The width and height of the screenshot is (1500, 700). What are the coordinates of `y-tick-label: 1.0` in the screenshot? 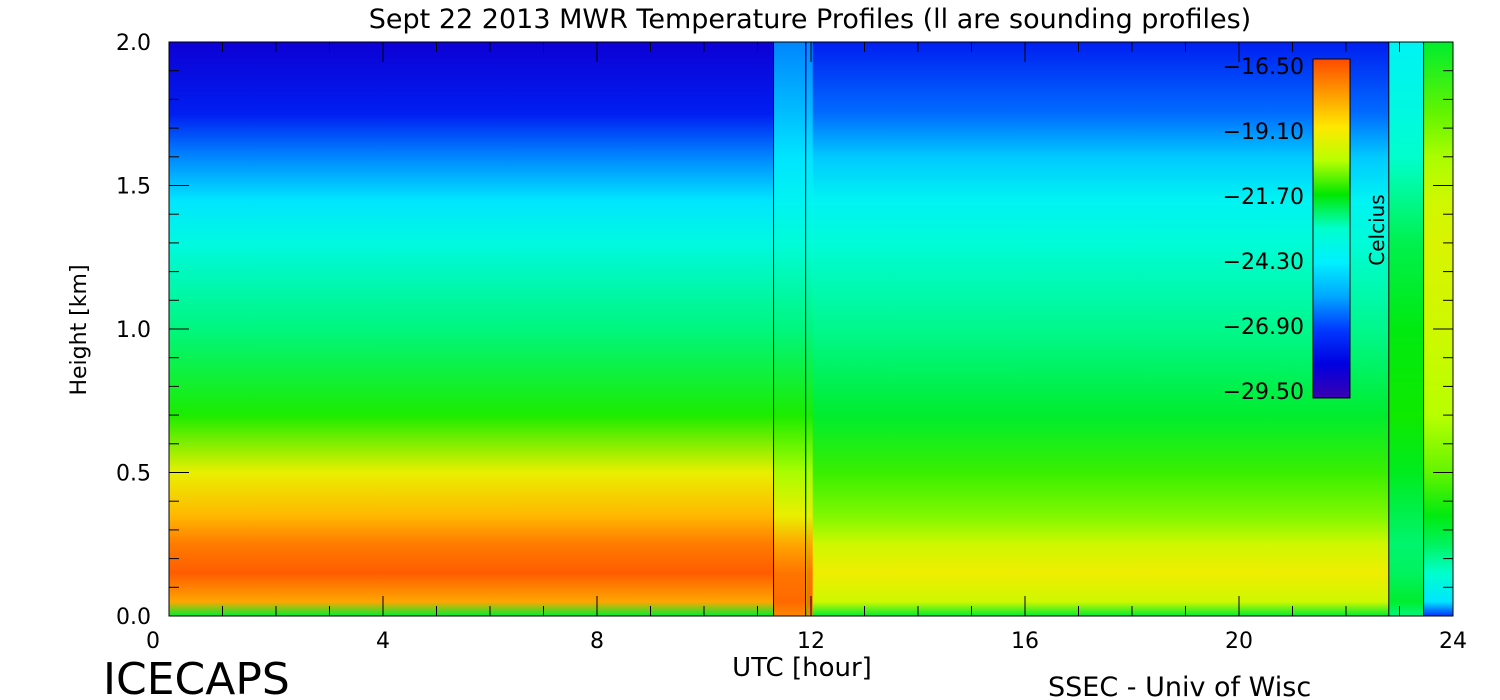 It's located at (133, 330).